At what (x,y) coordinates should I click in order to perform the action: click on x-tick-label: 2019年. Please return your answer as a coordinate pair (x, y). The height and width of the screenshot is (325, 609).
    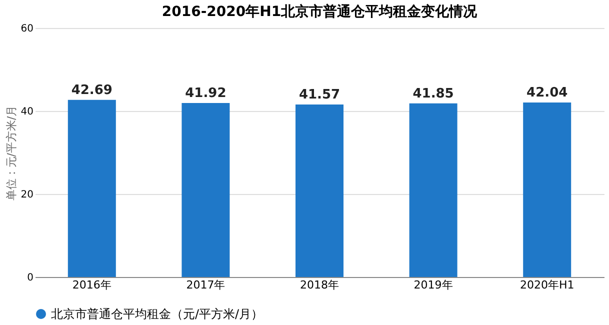
    Looking at the image, I should click on (433, 285).